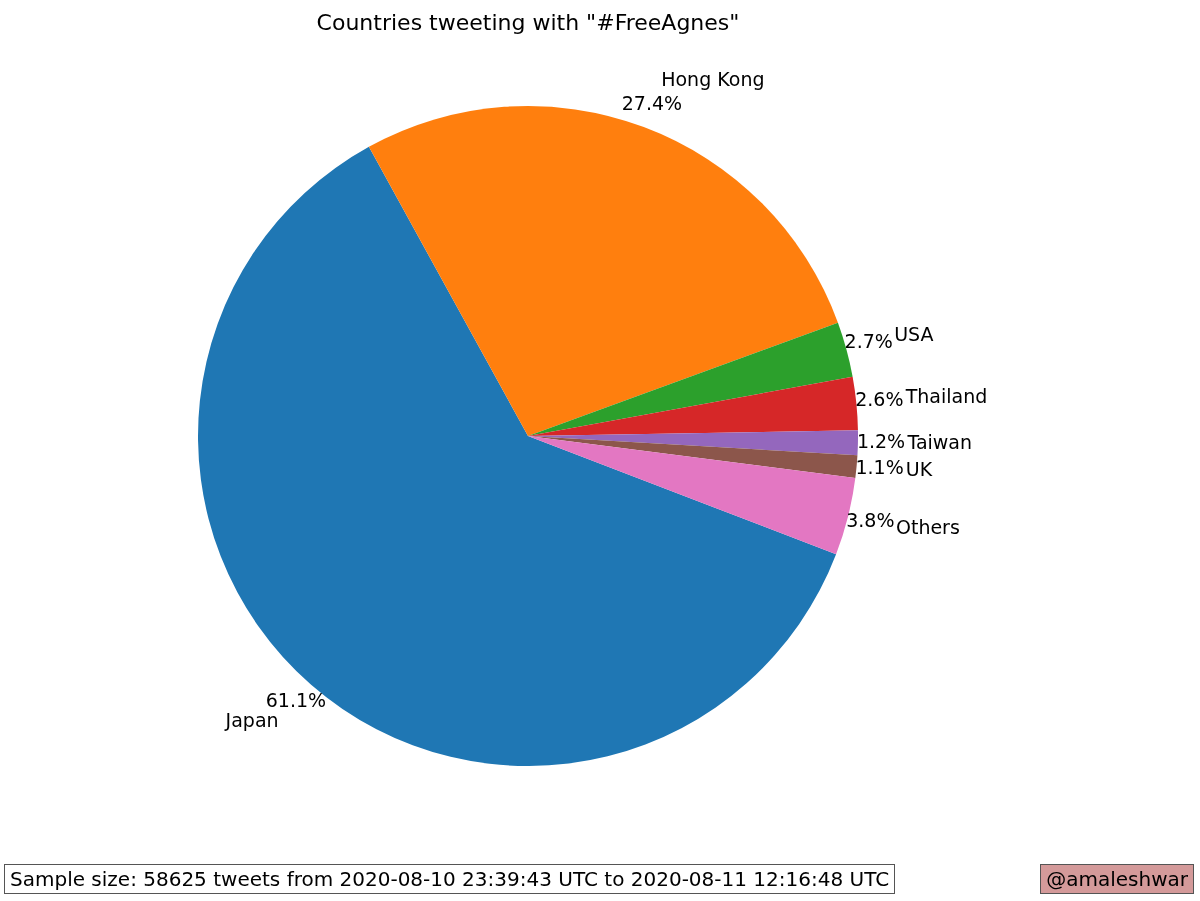 The width and height of the screenshot is (1200, 901). What do you see at coordinates (914, 334) in the screenshot?
I see `slice-label: USA` at bounding box center [914, 334].